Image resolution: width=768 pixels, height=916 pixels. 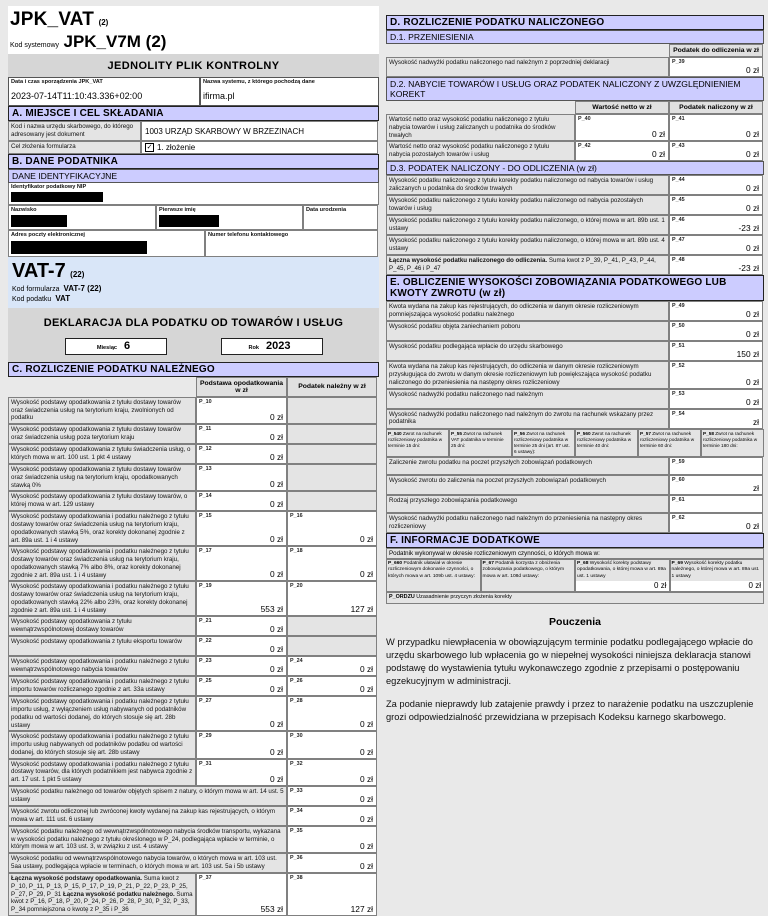 What do you see at coordinates (678, 366) in the screenshot?
I see `field-code: P_52` at bounding box center [678, 366].